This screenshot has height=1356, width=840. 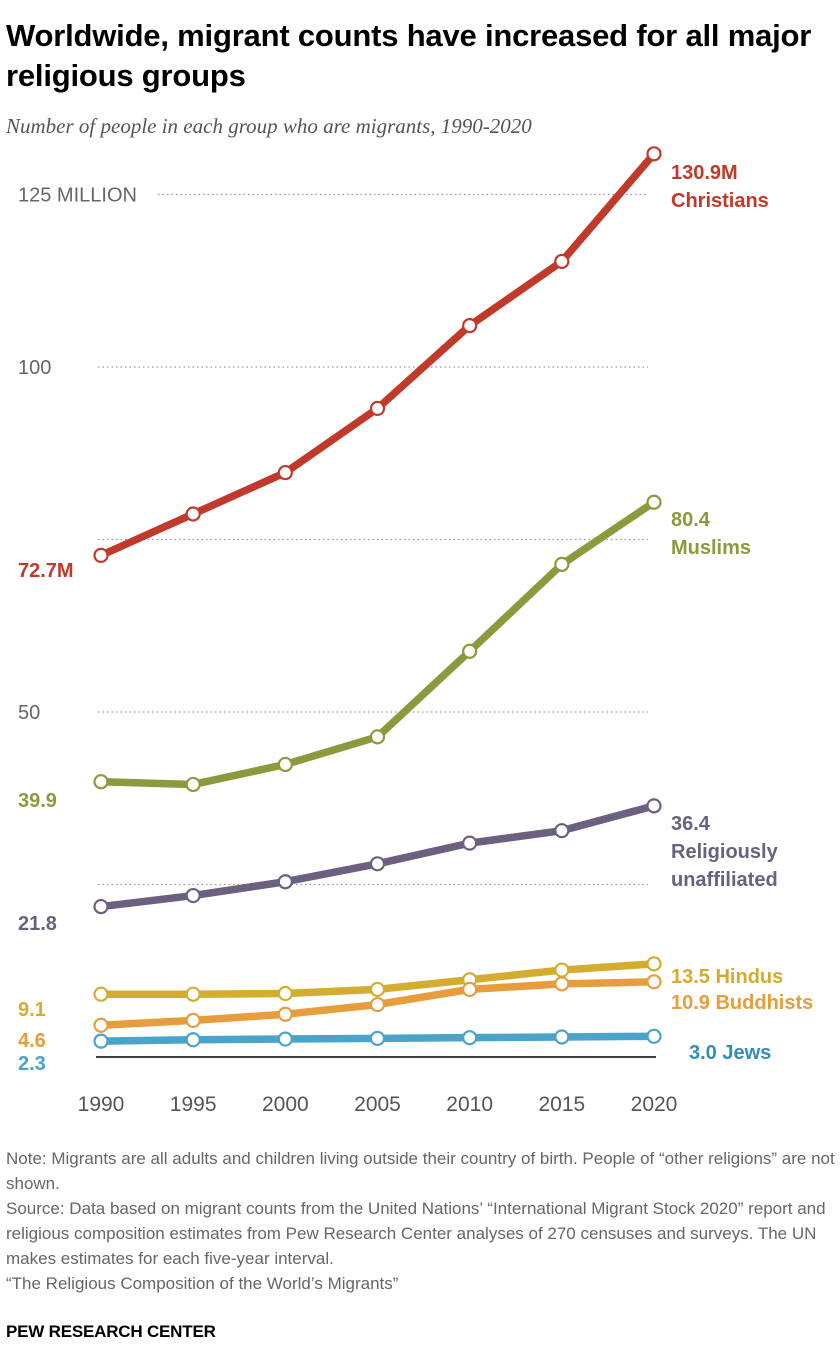 I want to click on series-end-label: Religiously, so click(x=725, y=852).